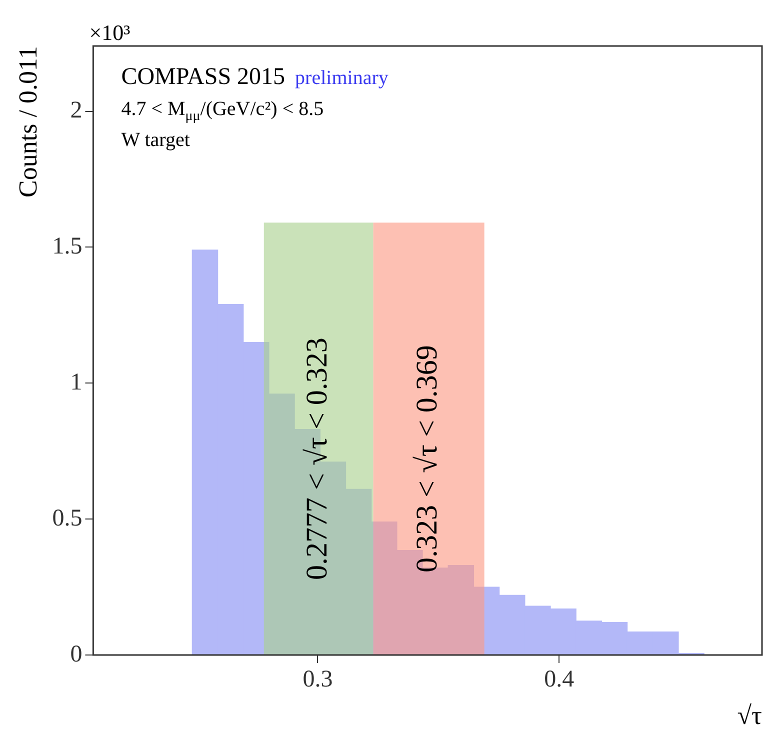 The width and height of the screenshot is (772, 741). I want to click on text: ×10³, so click(110, 32).